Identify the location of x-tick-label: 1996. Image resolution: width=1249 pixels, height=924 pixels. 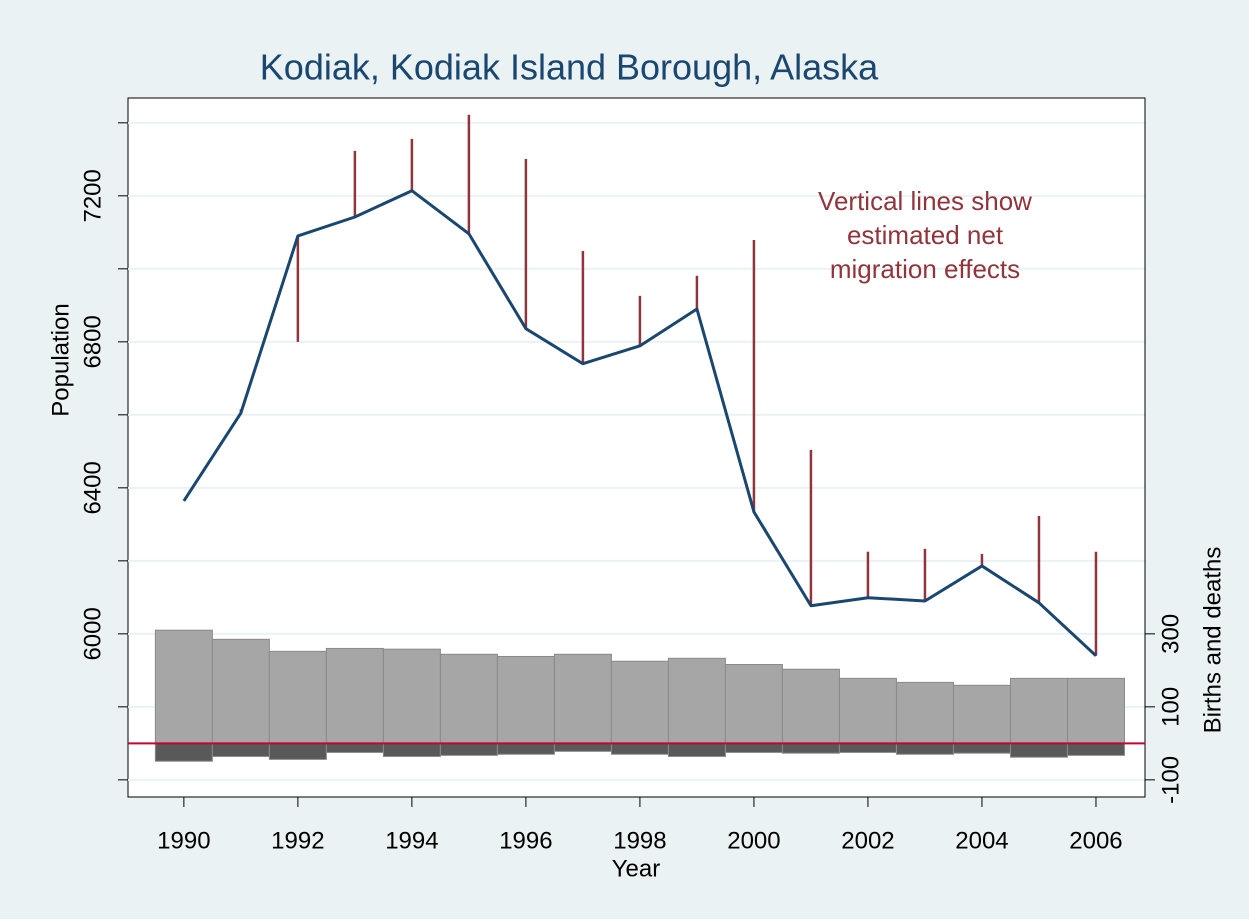
(525, 840).